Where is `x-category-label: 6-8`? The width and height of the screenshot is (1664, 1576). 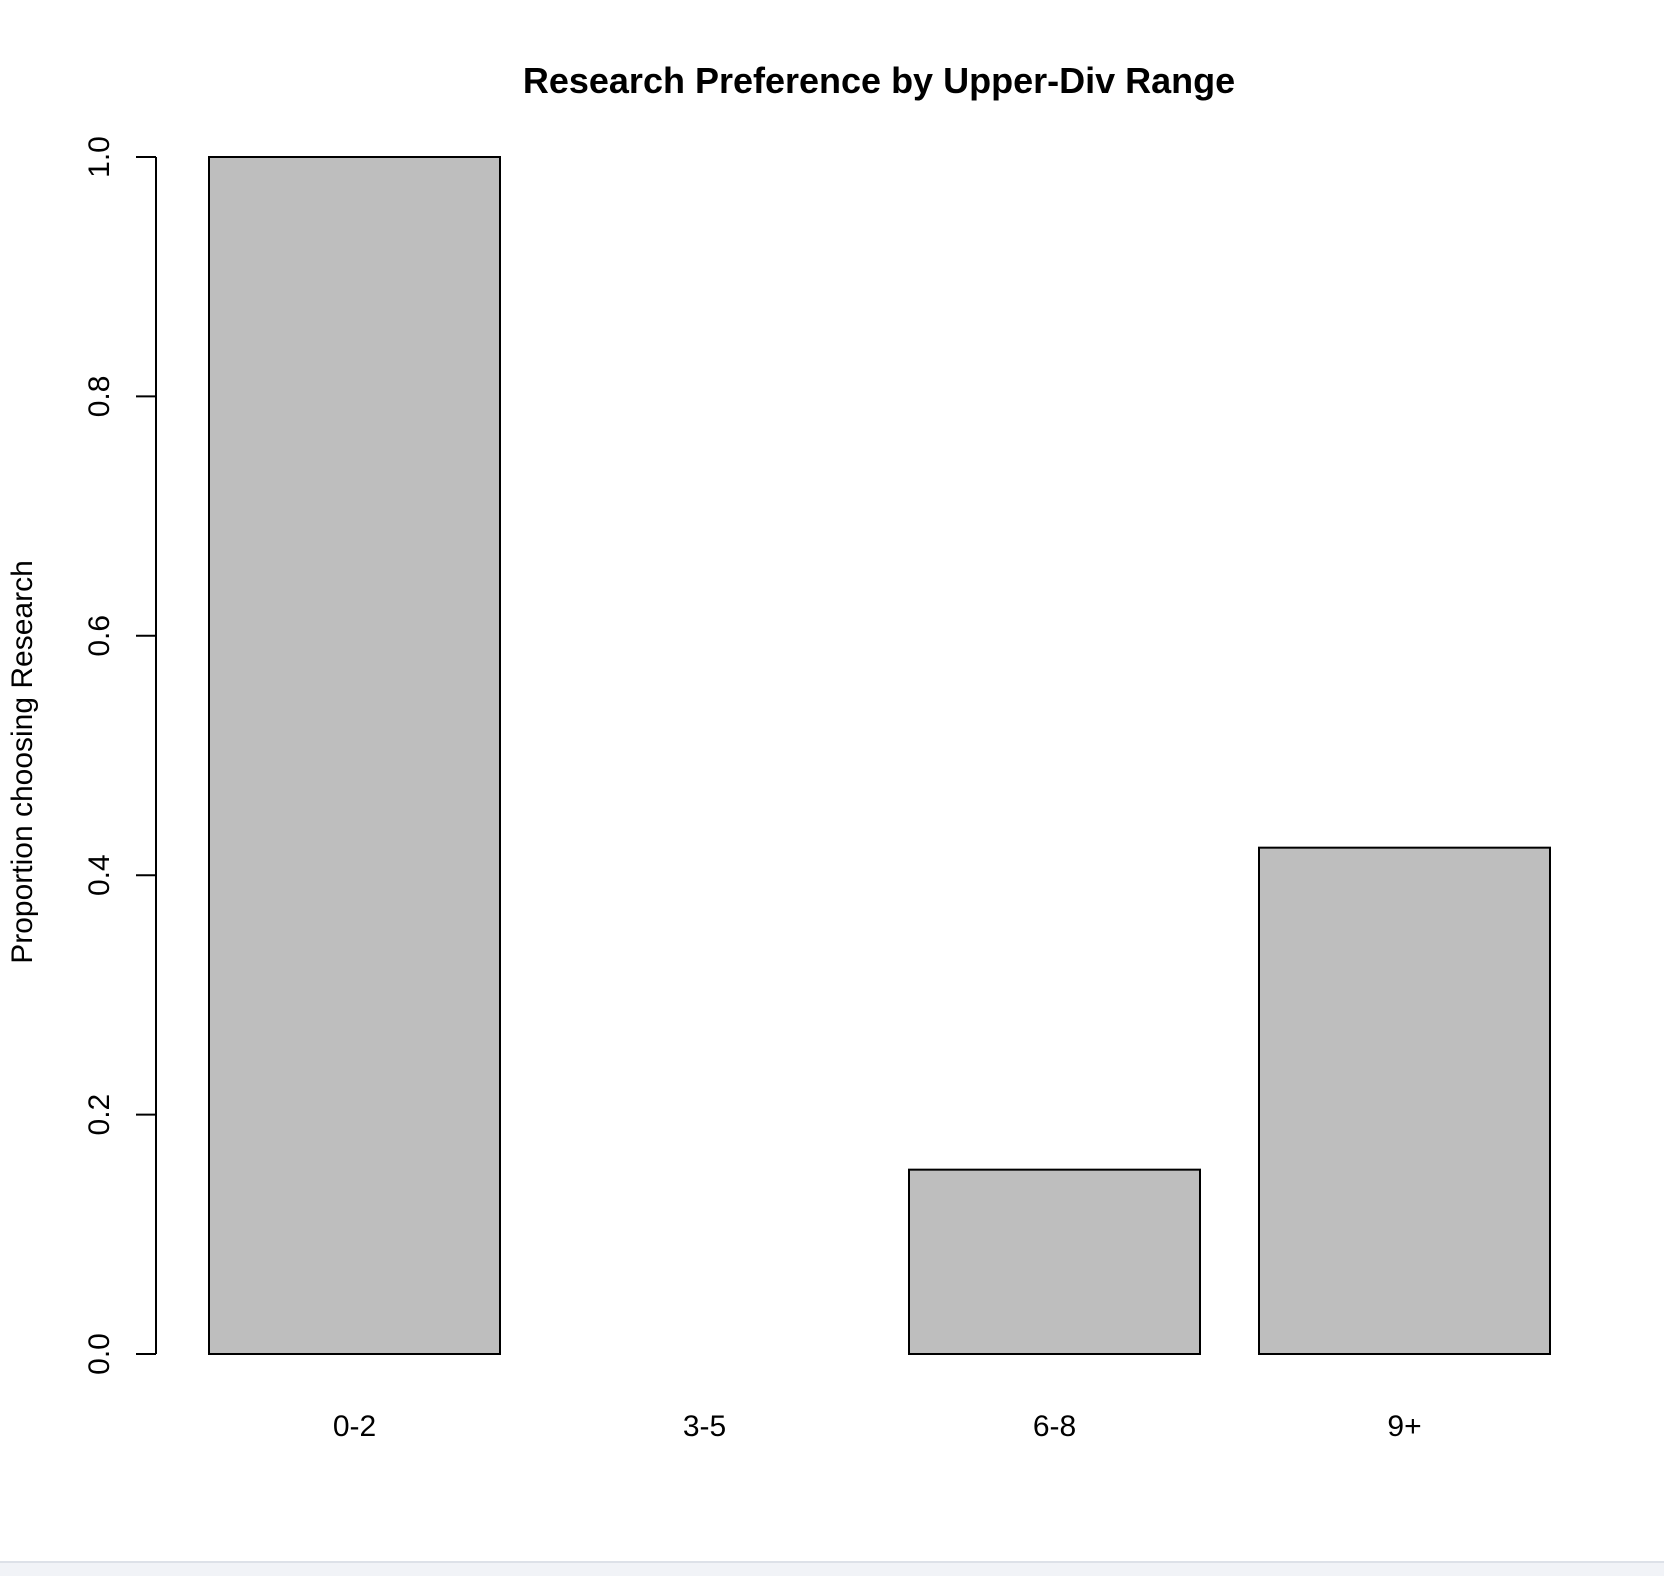
x-category-label: 6-8 is located at coordinates (1054, 1426).